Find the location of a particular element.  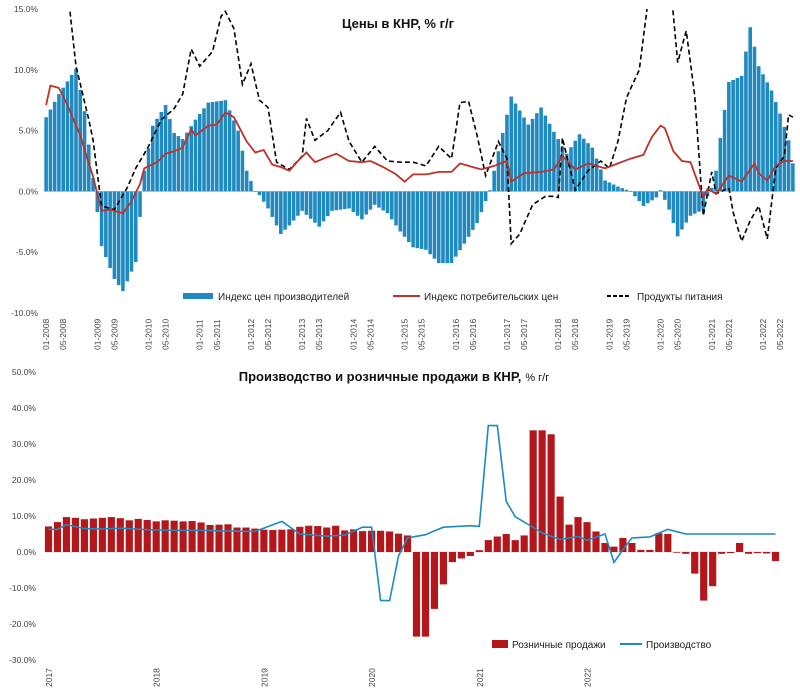

prices-ytick-label: 15.0% is located at coordinates (26, 9).